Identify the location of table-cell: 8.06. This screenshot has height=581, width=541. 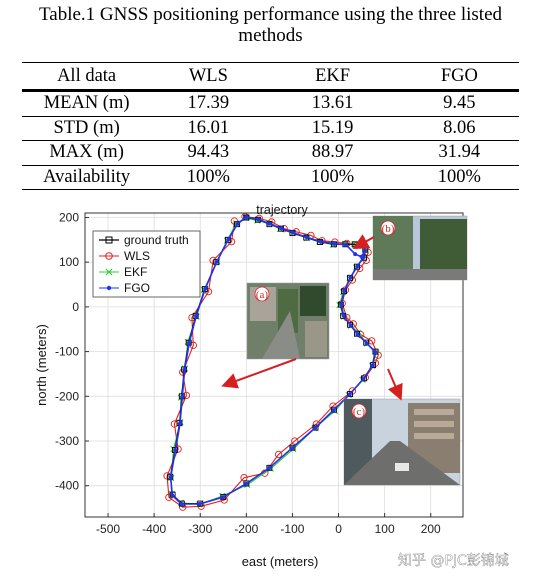
(459, 127).